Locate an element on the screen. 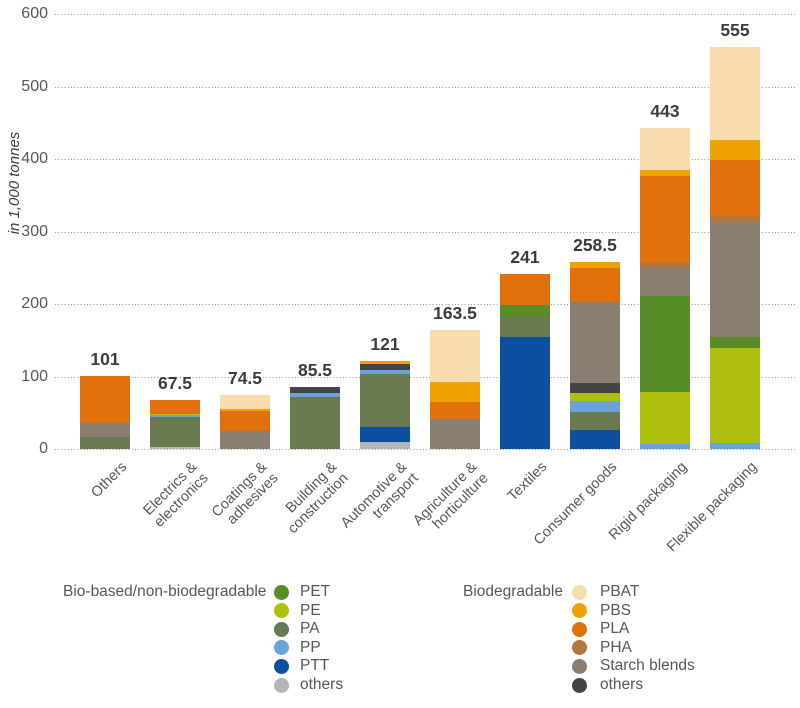  legend-dot-PBAT is located at coordinates (579, 592).